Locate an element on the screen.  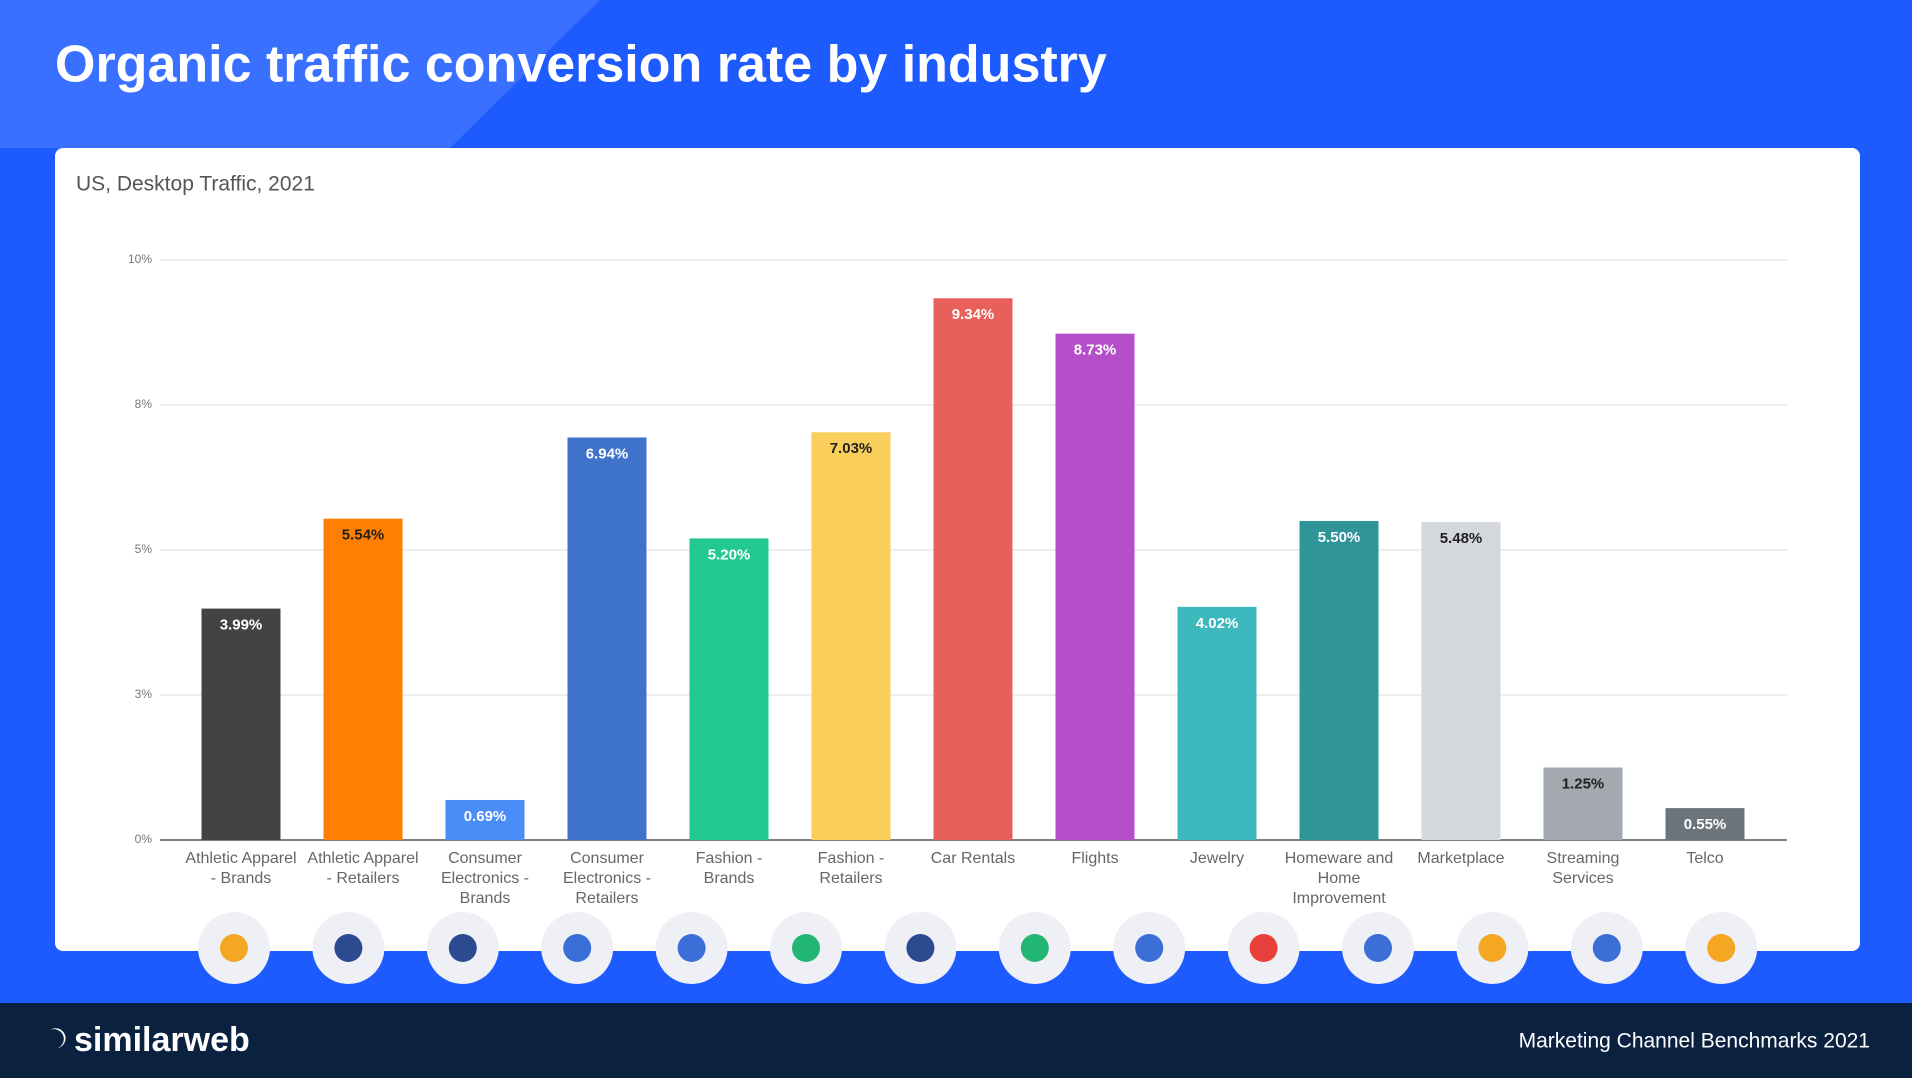
x-tick-label: Athletic Apparel - Brands is located at coordinates (241, 868).